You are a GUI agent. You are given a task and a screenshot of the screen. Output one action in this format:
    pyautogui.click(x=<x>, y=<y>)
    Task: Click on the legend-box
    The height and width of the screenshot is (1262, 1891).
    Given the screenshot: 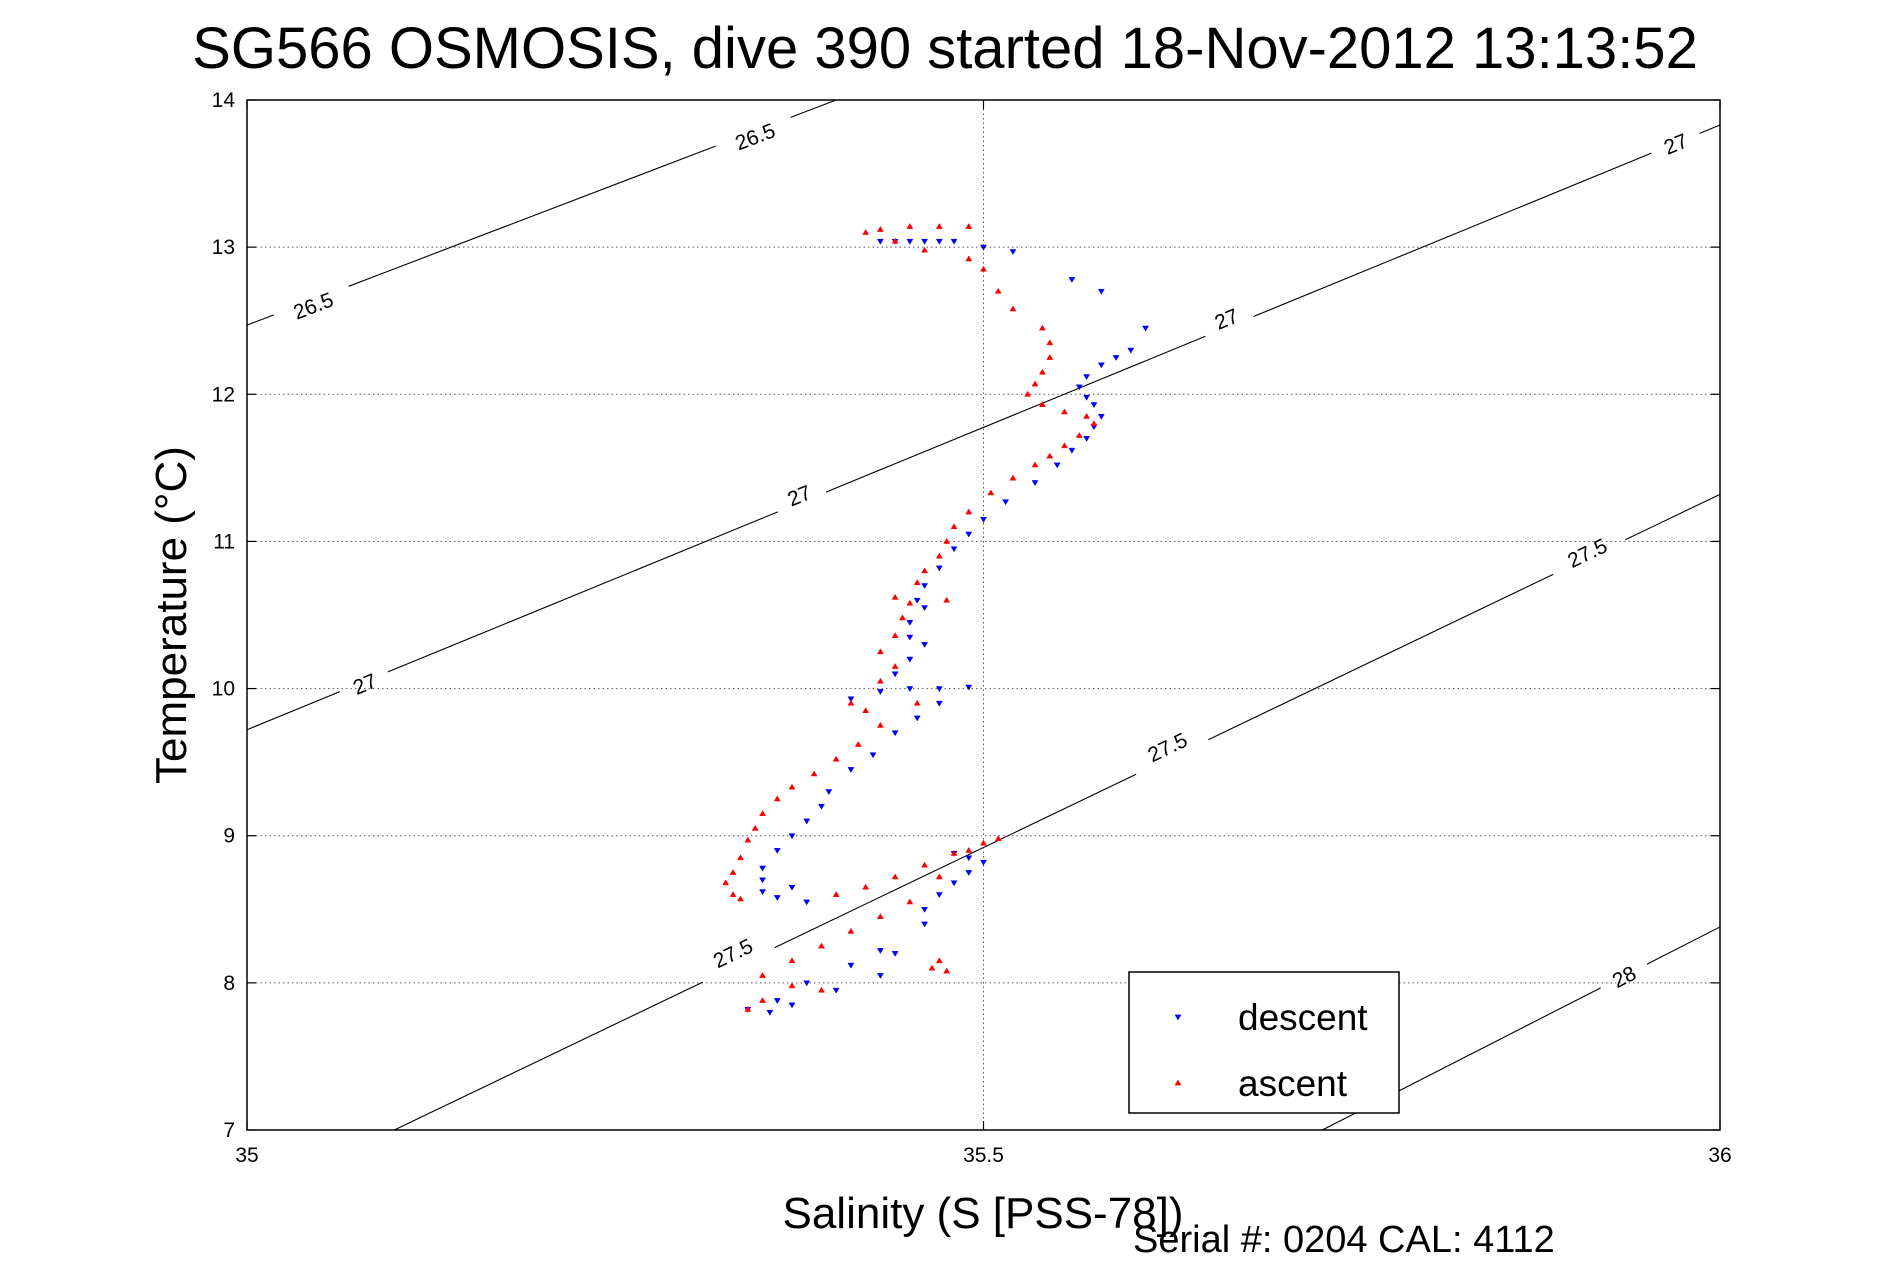 What is the action you would take?
    pyautogui.click(x=1264, y=1042)
    